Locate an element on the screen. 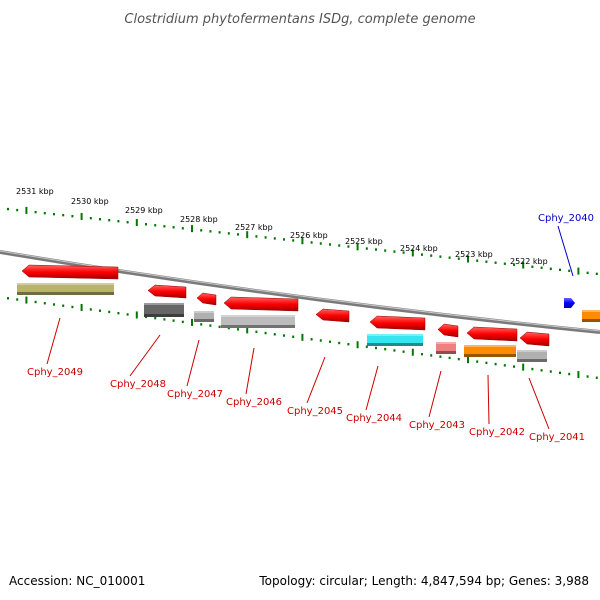 The height and width of the screenshot is (600, 600). gene-feature-Cphy_2044 is located at coordinates (396, 330).